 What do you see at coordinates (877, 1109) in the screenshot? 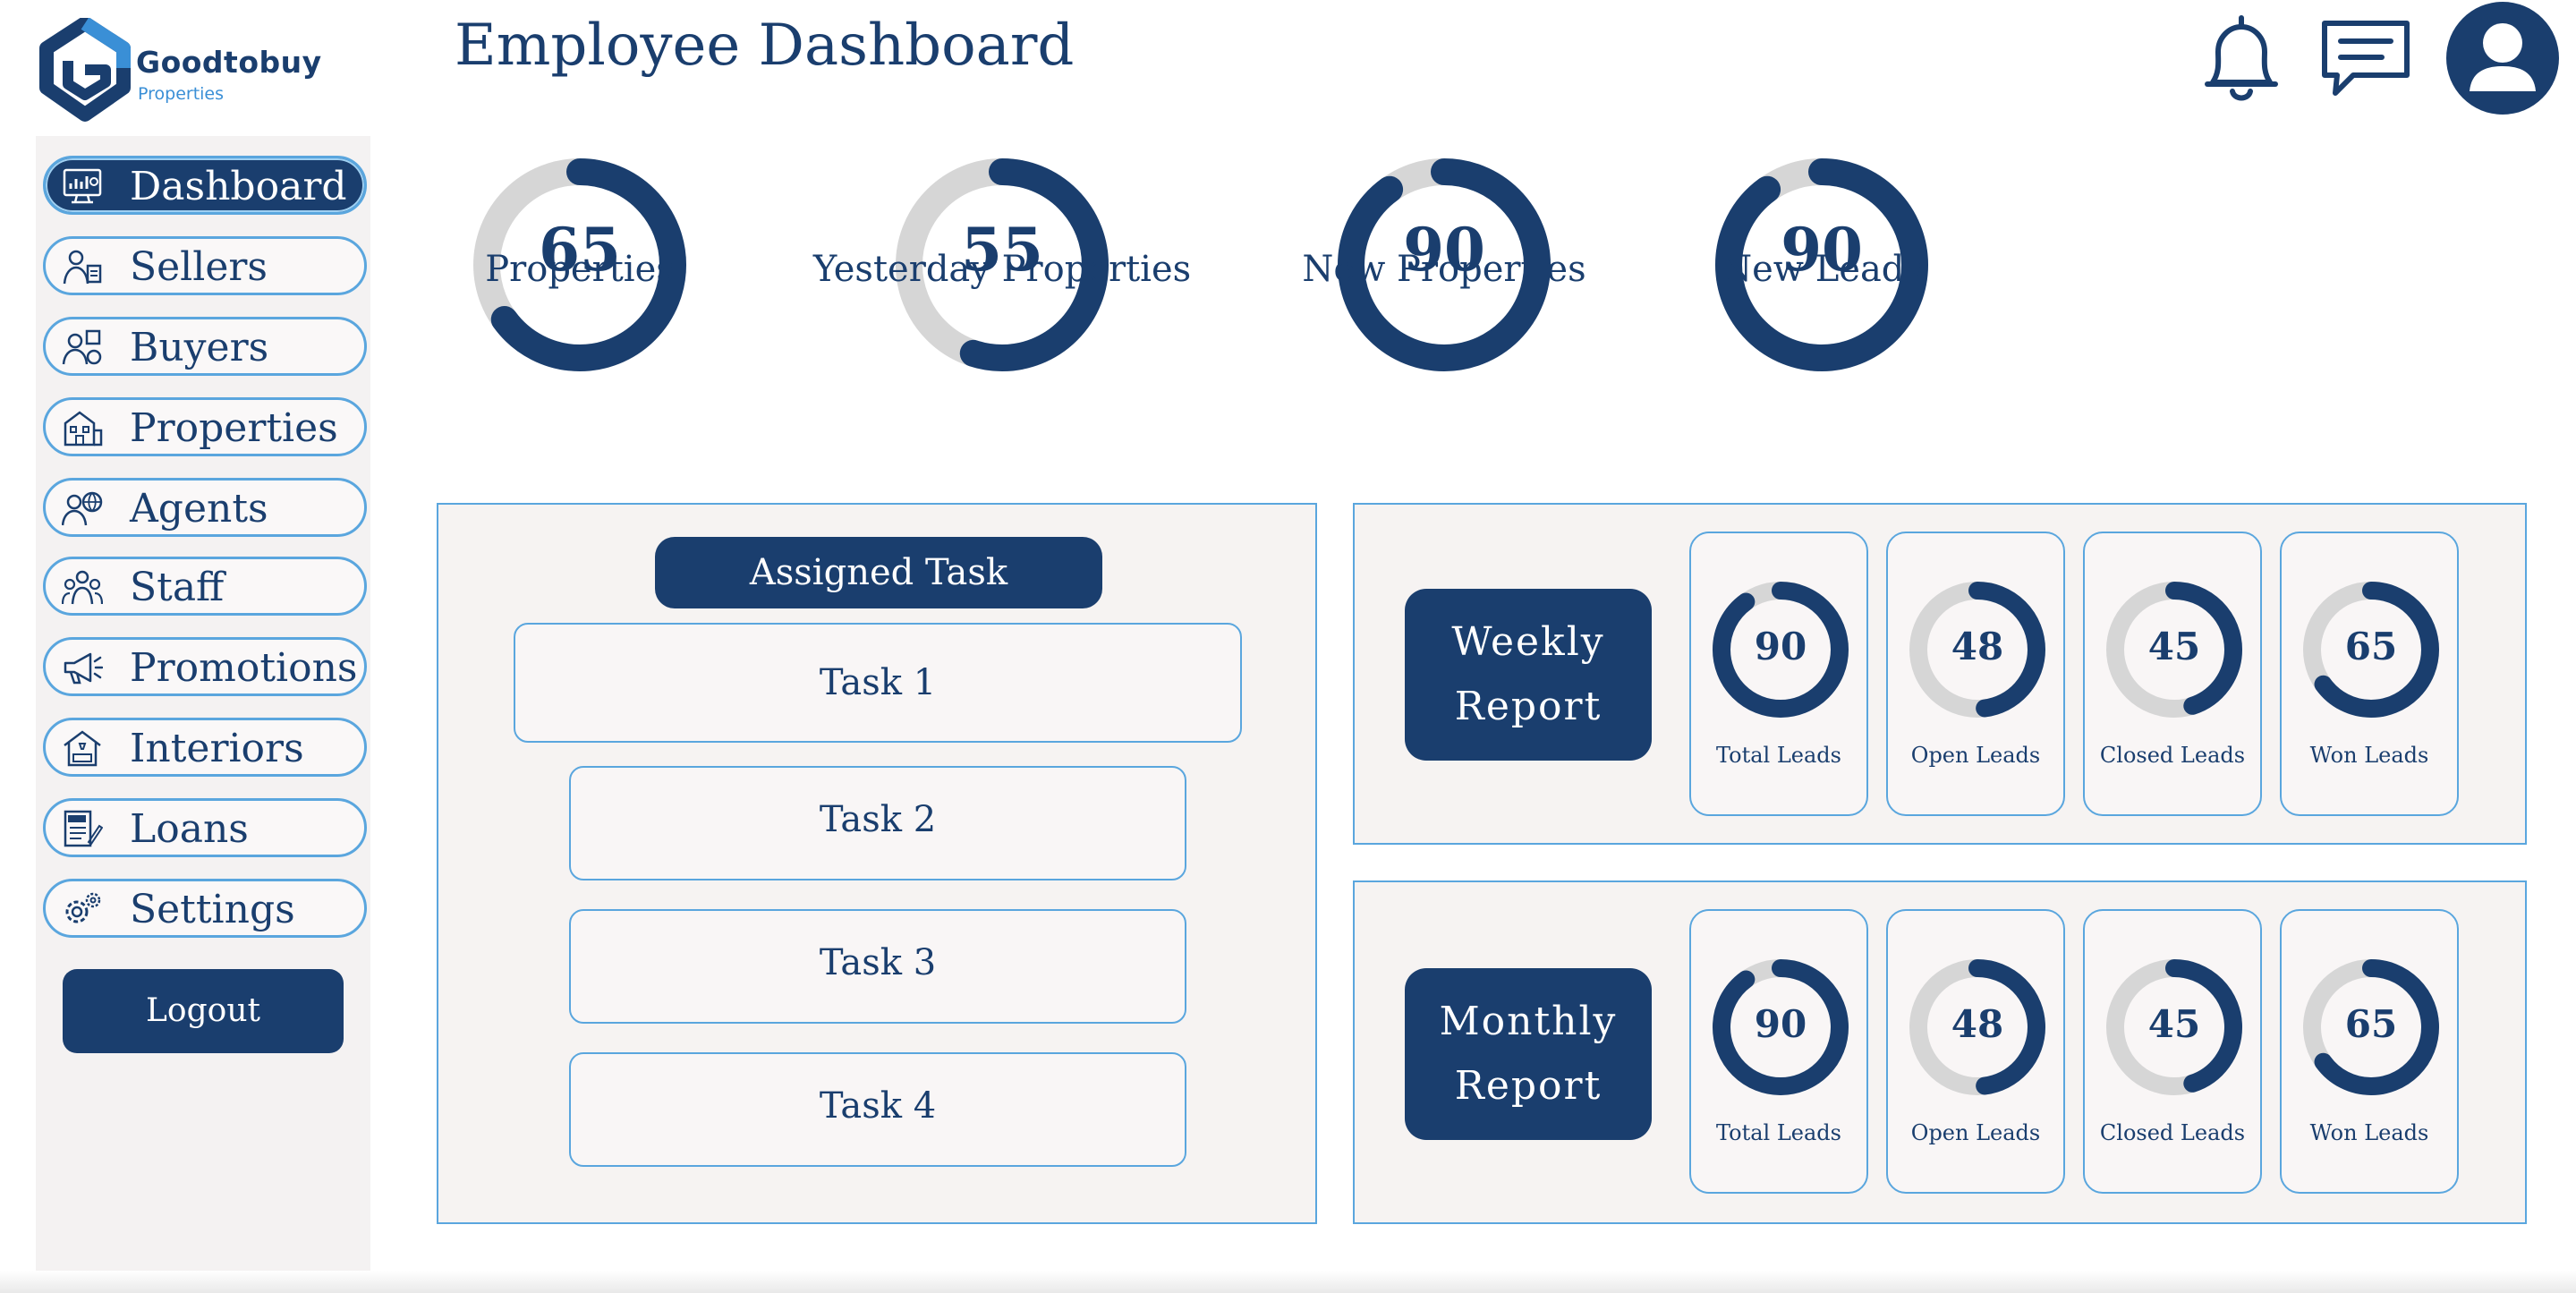
I see `task-item: Task 4` at bounding box center [877, 1109].